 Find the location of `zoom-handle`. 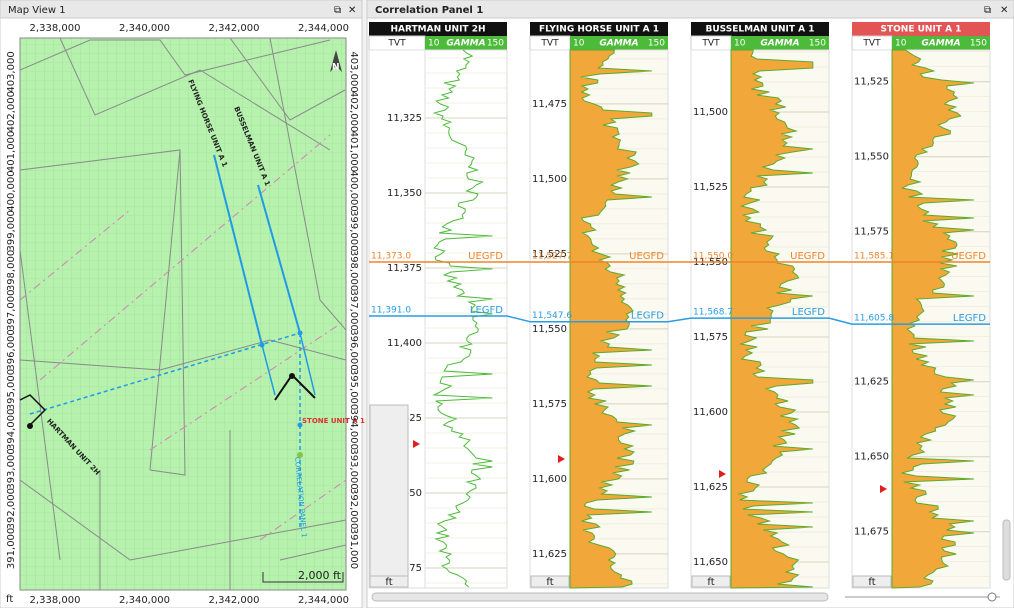

zoom-handle is located at coordinates (992, 597).